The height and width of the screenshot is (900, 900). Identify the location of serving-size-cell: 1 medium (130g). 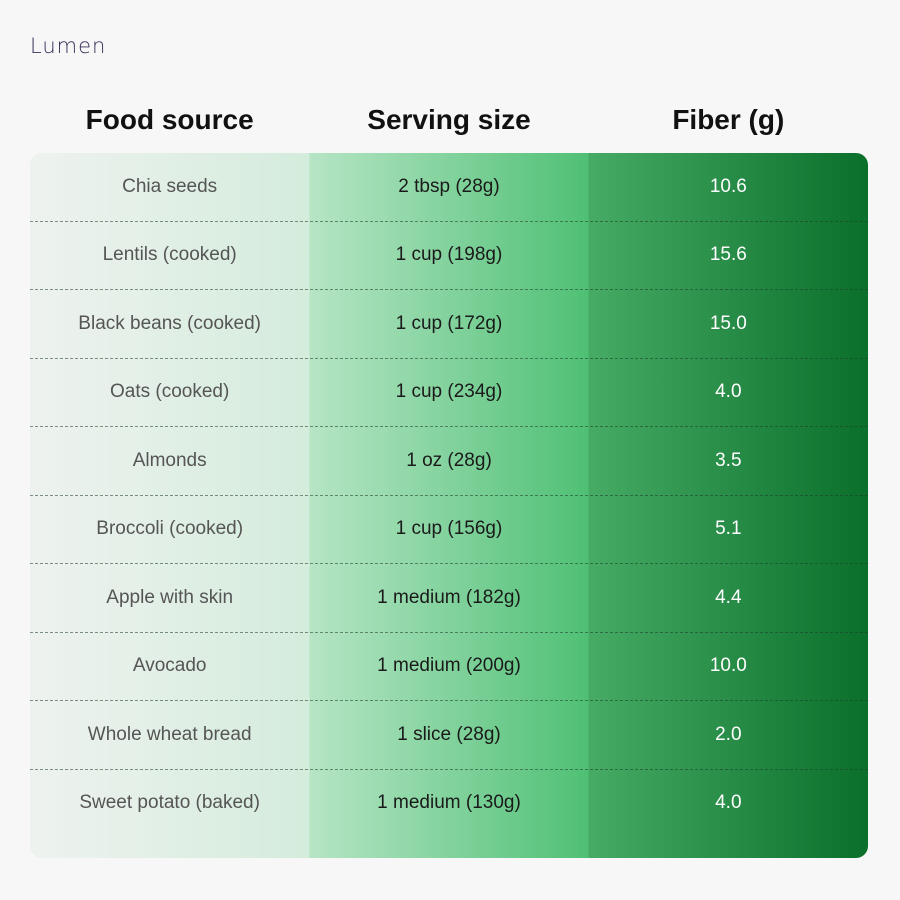
(449, 803).